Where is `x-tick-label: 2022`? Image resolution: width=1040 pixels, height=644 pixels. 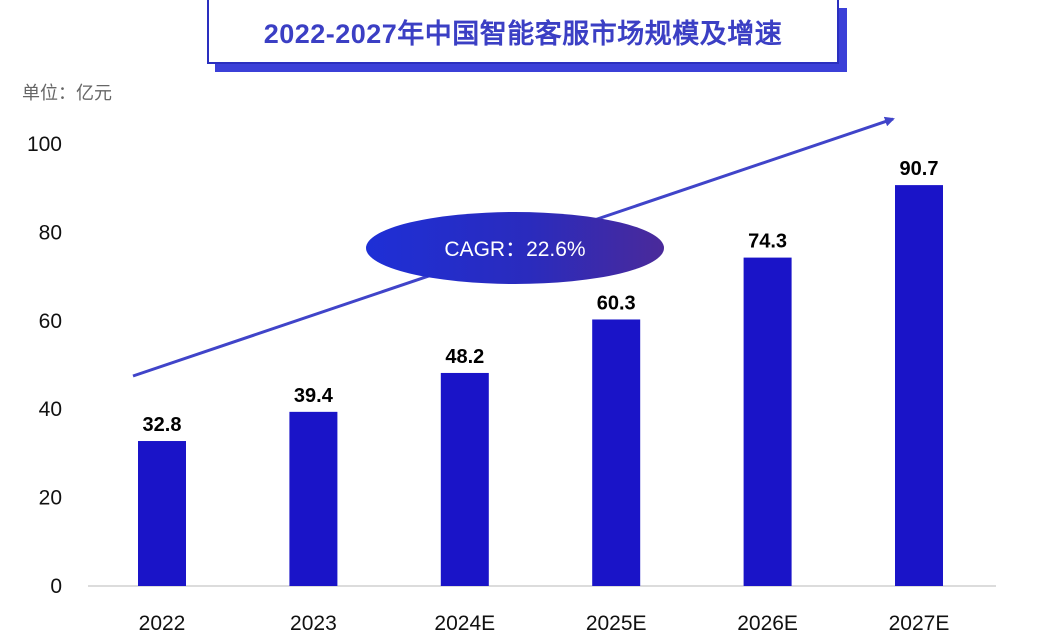 x-tick-label: 2022 is located at coordinates (162, 623).